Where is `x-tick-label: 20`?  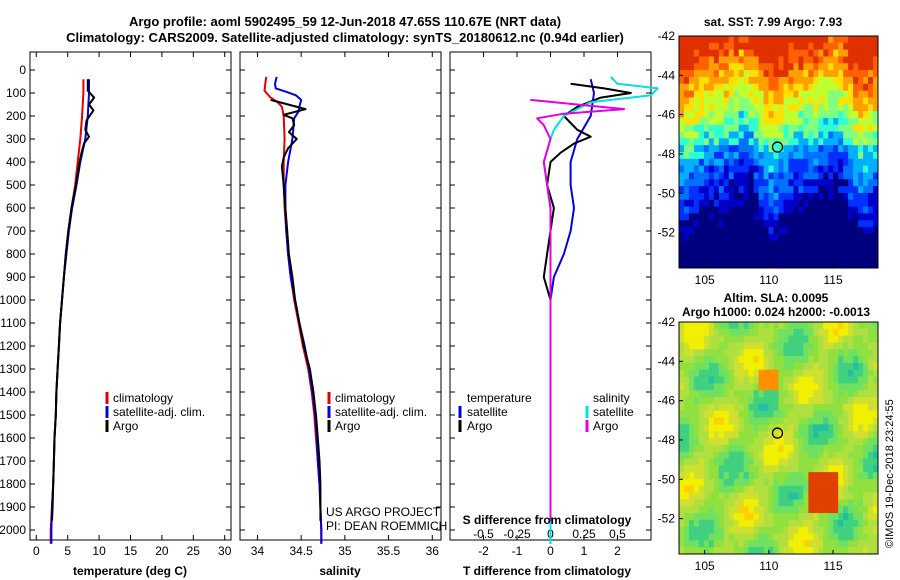 x-tick-label: 20 is located at coordinates (162, 551).